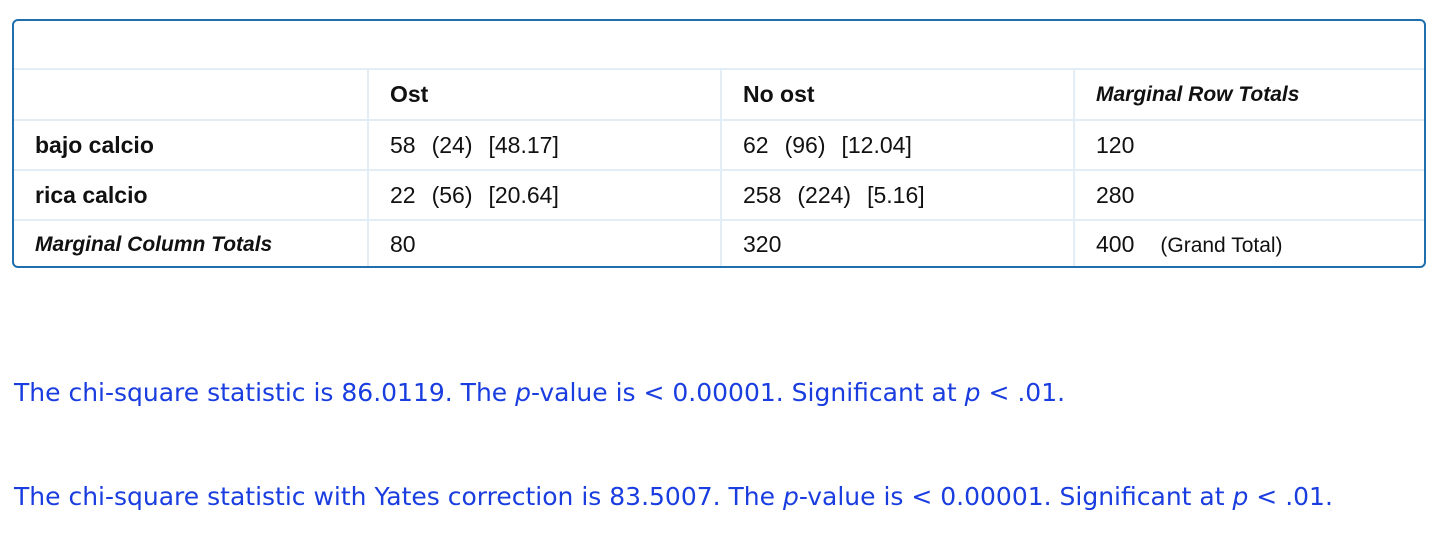  What do you see at coordinates (403, 194) in the screenshot?
I see `observed-value: 22` at bounding box center [403, 194].